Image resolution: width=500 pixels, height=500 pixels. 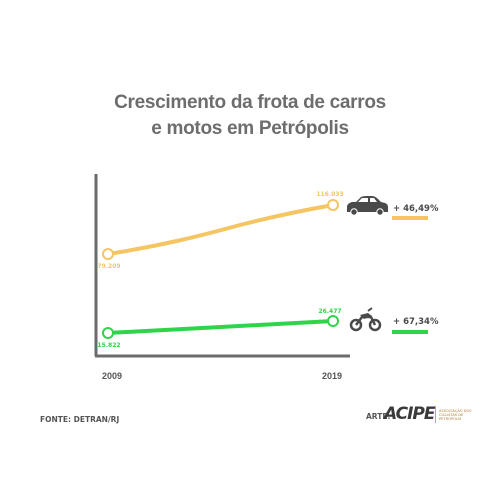 I want to click on title-line-1: Crescimento da frota de carros, so click(x=250, y=102).